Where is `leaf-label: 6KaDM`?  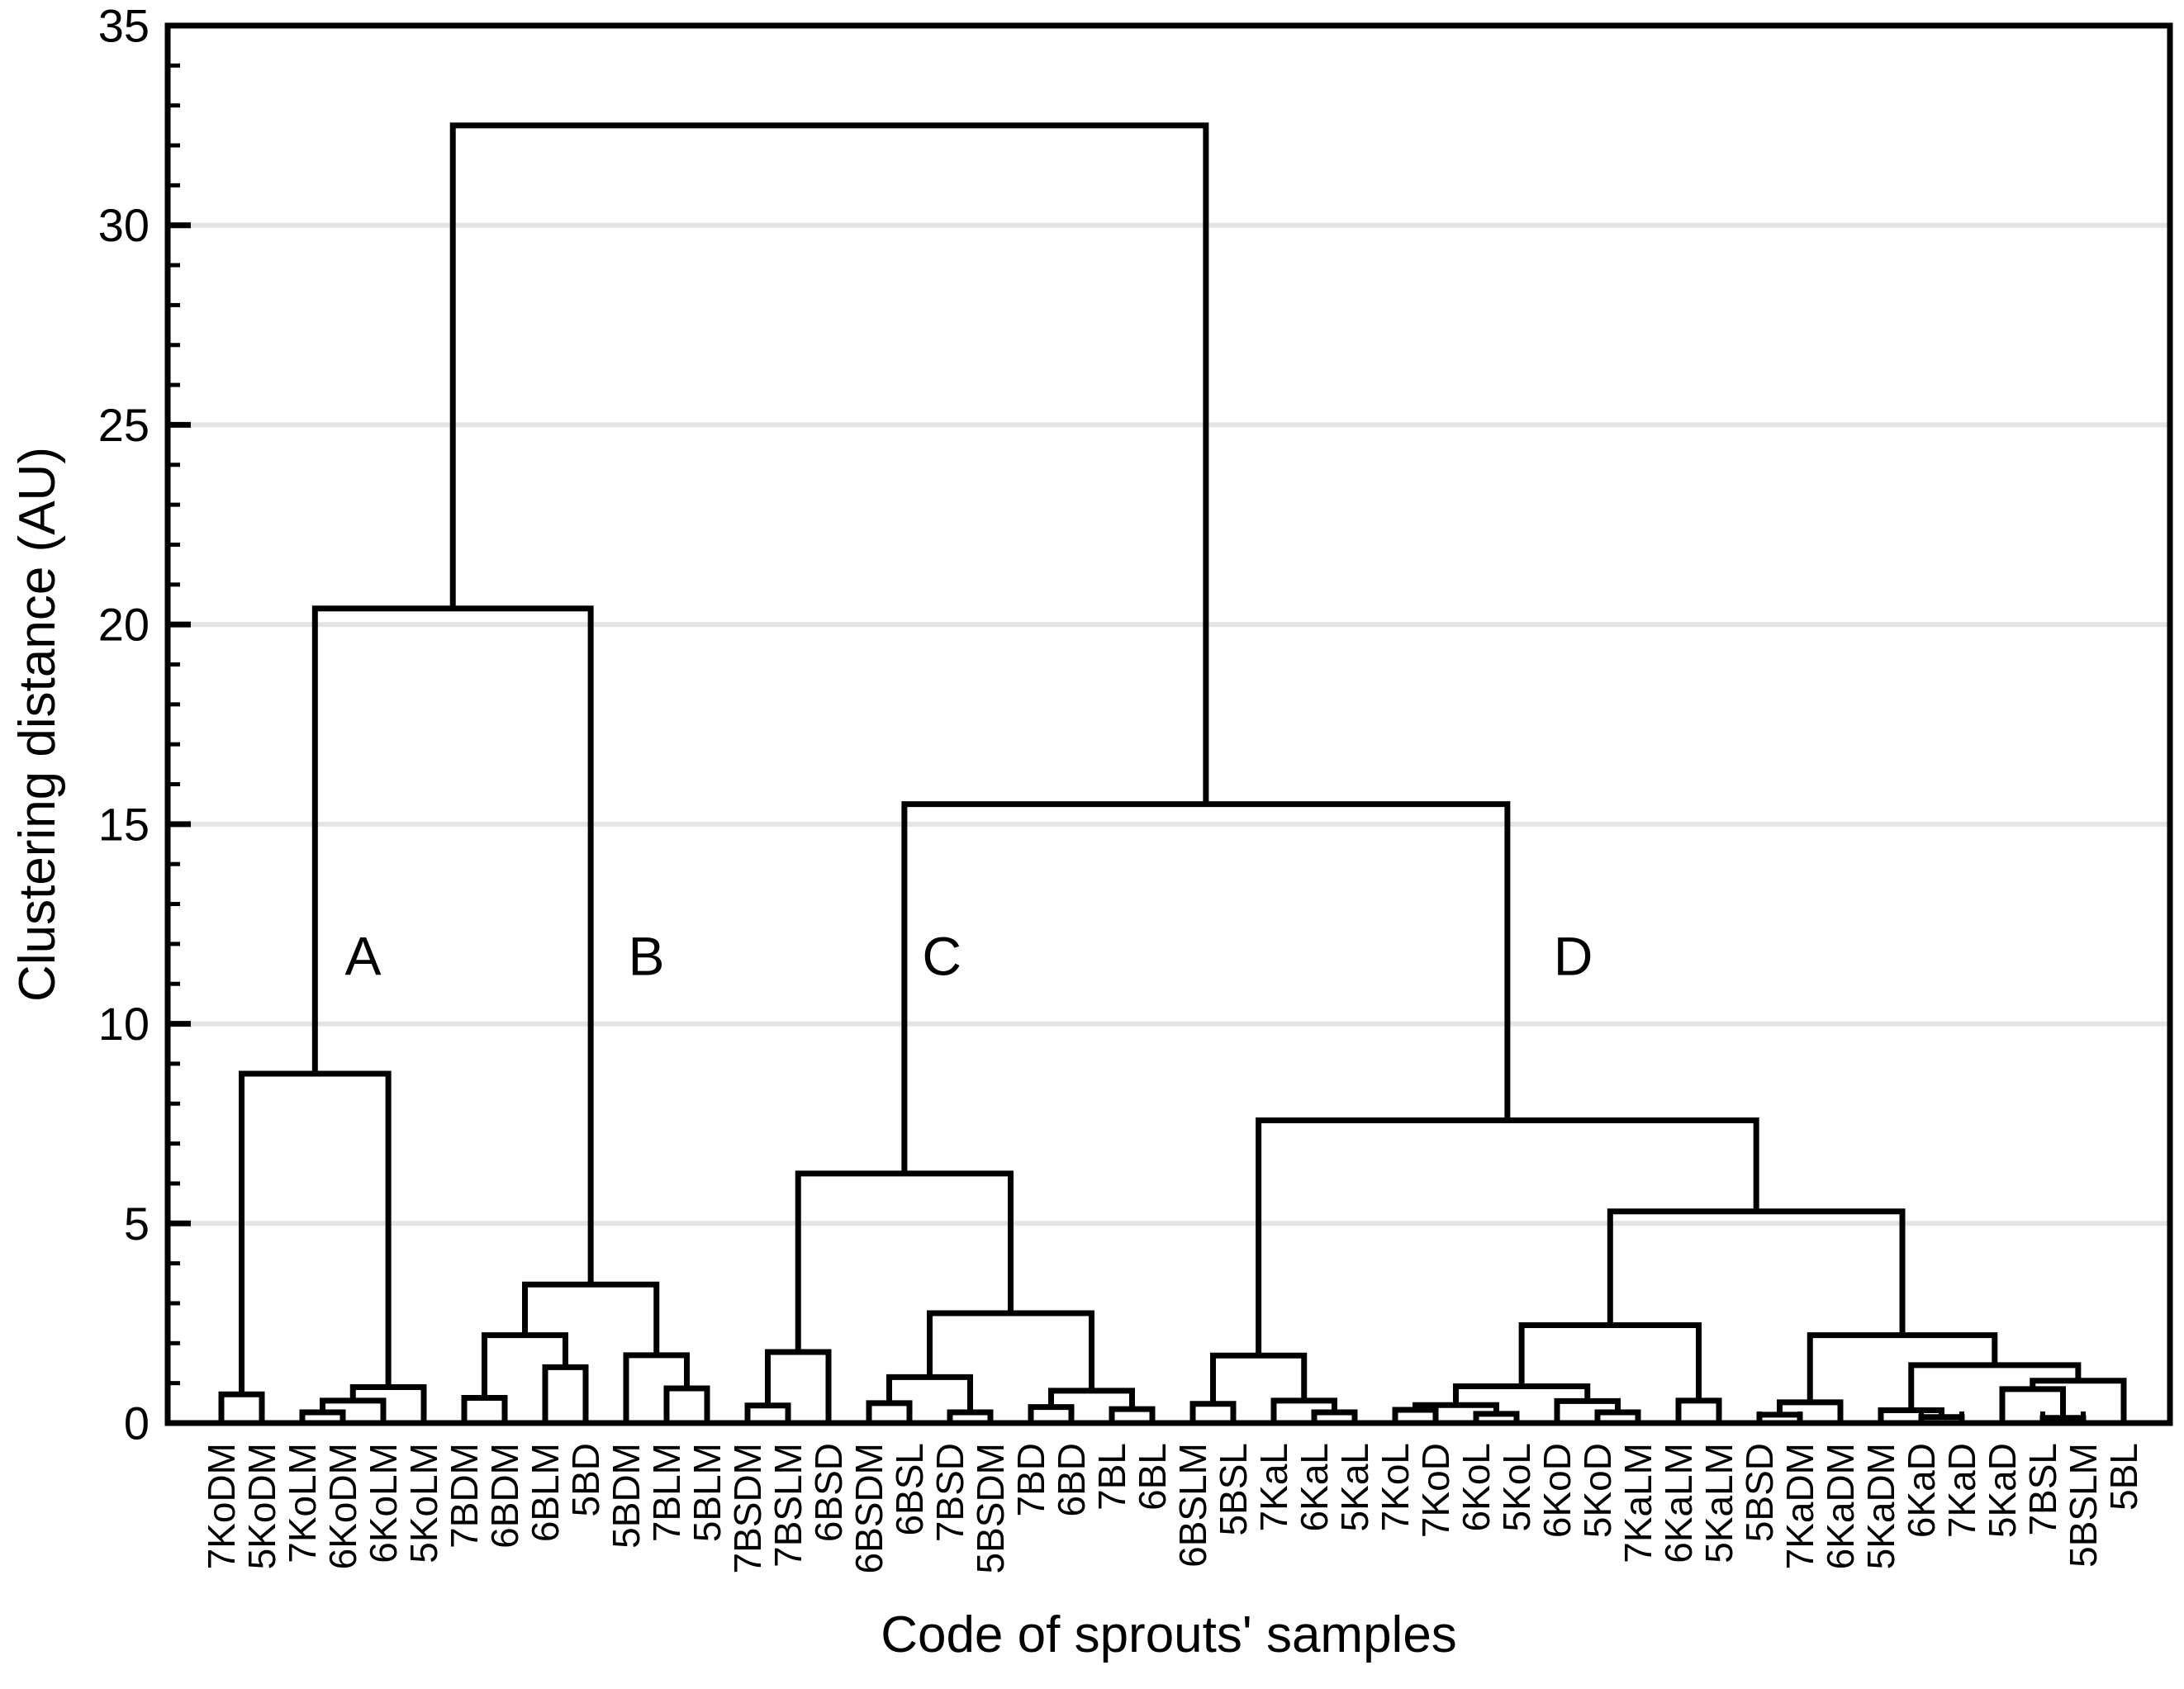 leaf-label: 6KaDM is located at coordinates (1840, 1506).